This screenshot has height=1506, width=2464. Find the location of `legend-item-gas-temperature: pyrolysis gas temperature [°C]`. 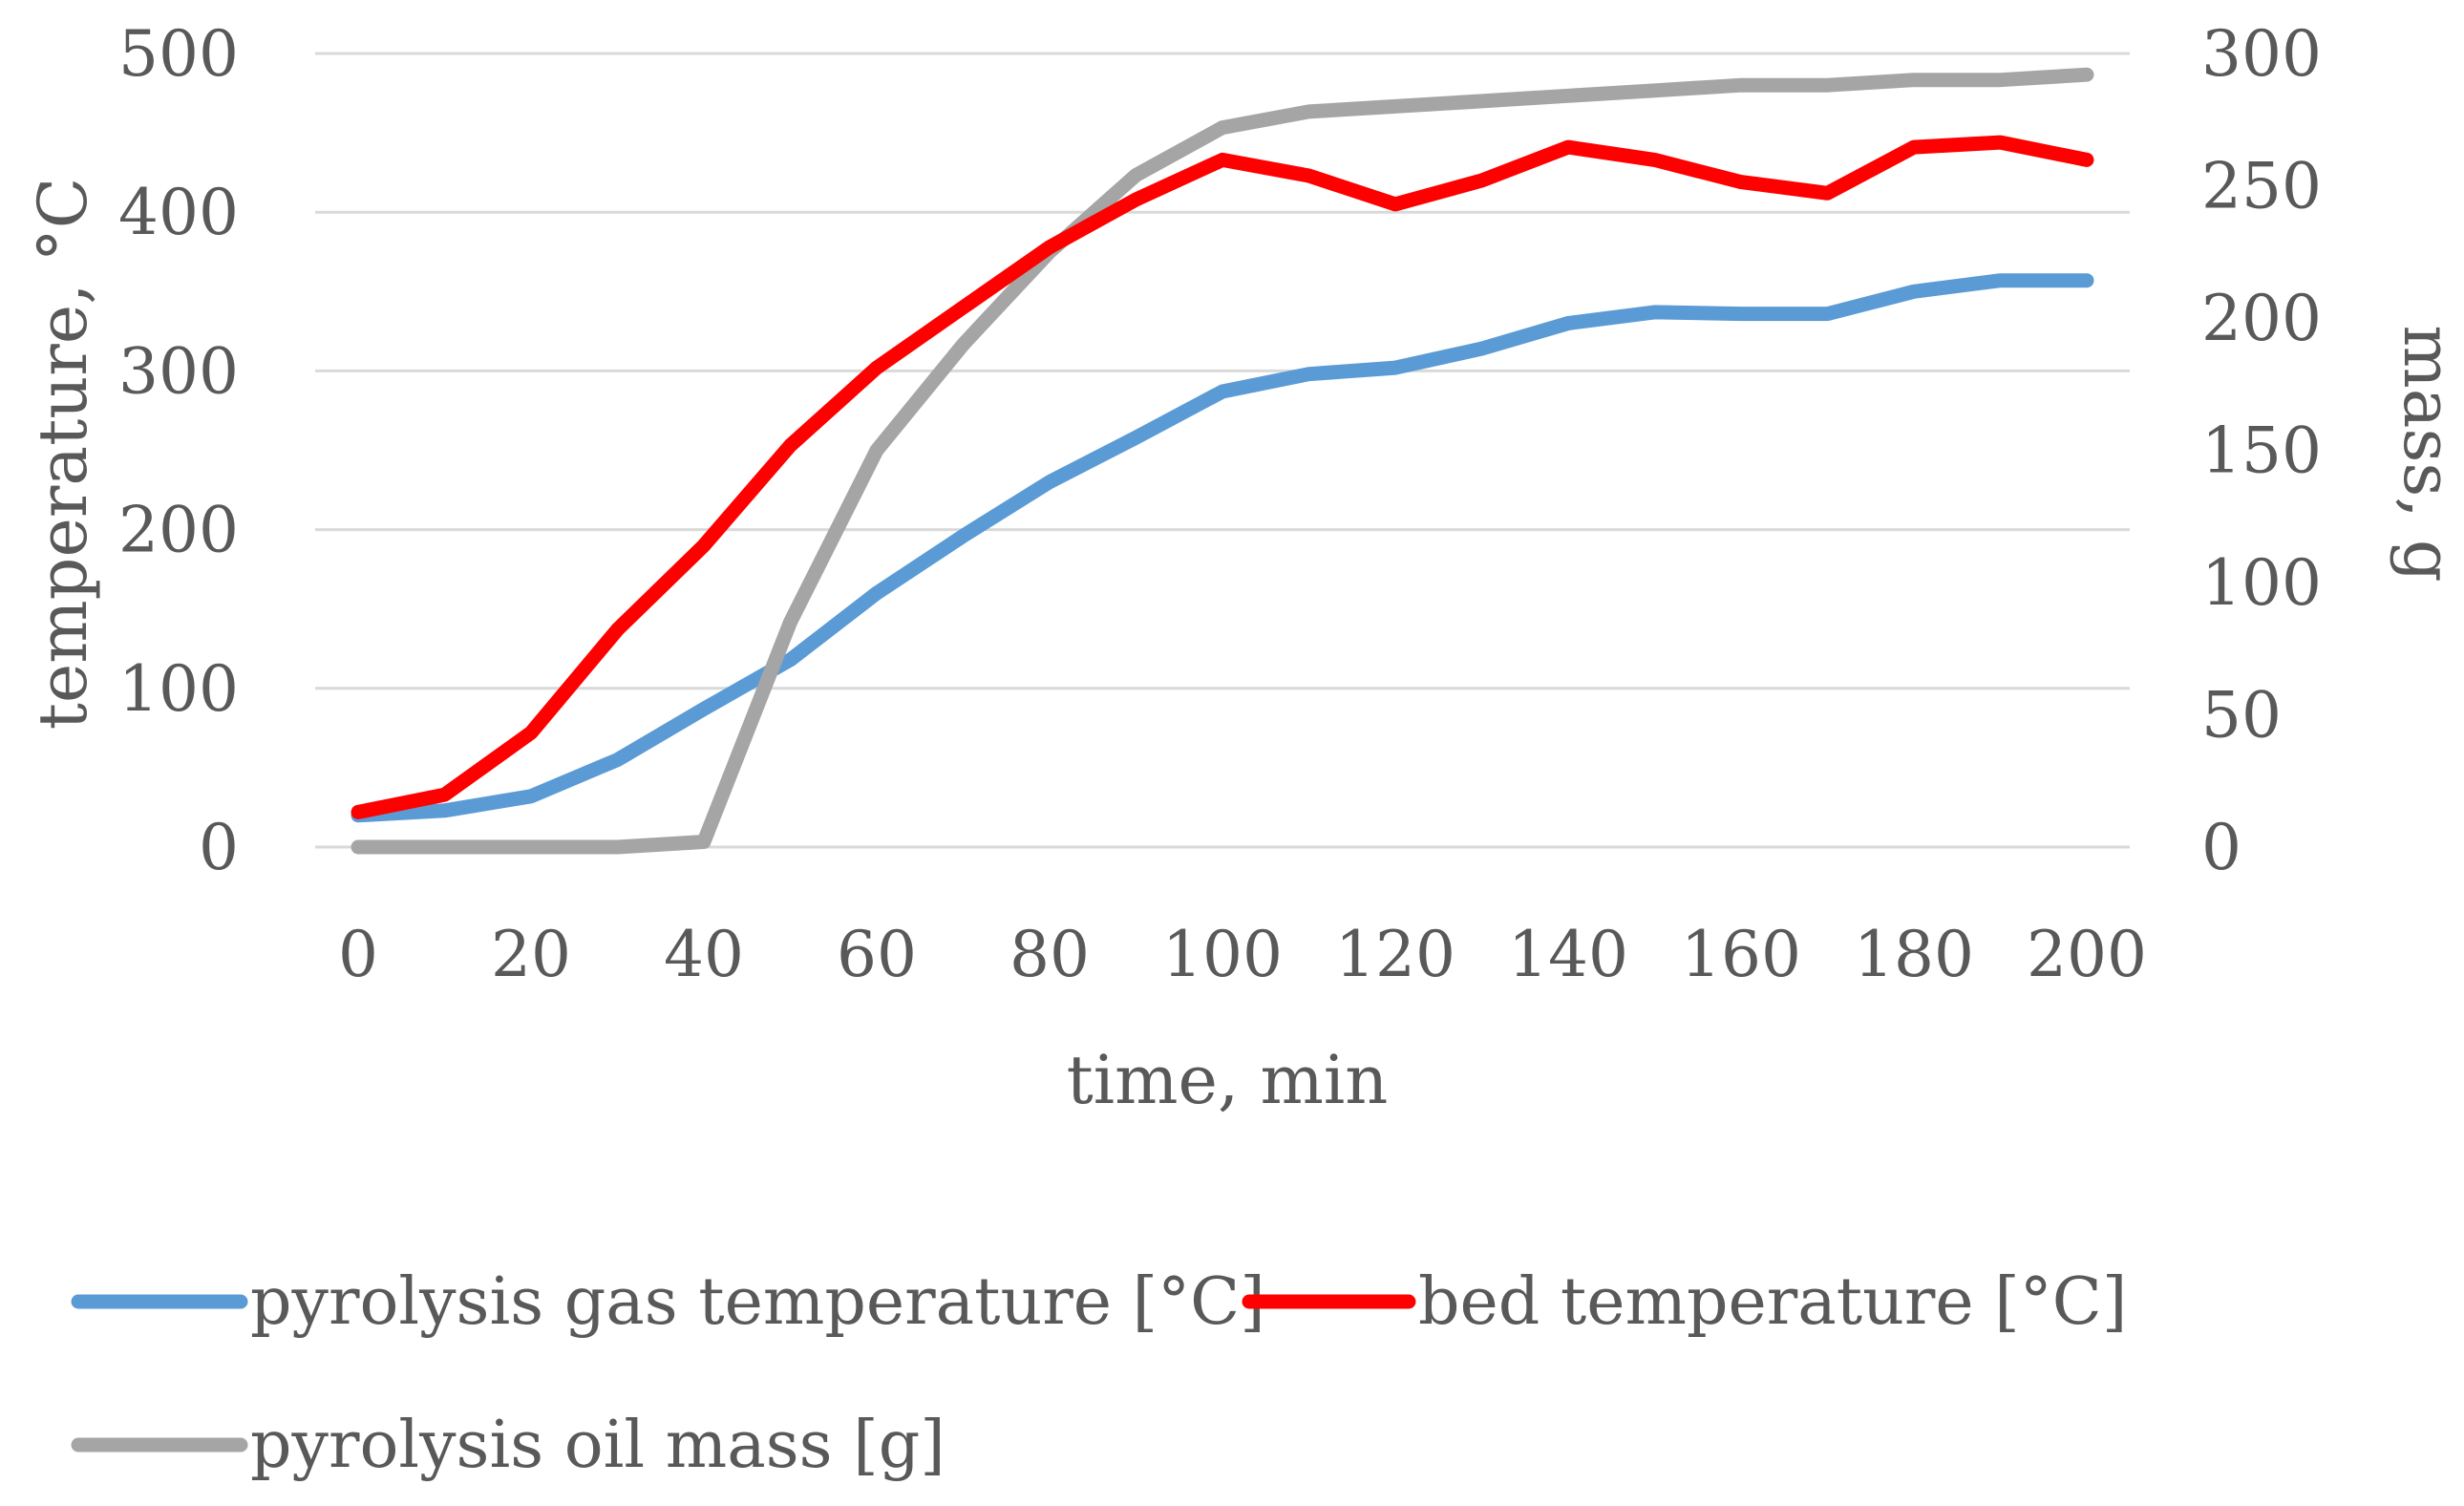

legend-item-gas-temperature: pyrolysis gas temperature [°C] is located at coordinates (668, 1302).